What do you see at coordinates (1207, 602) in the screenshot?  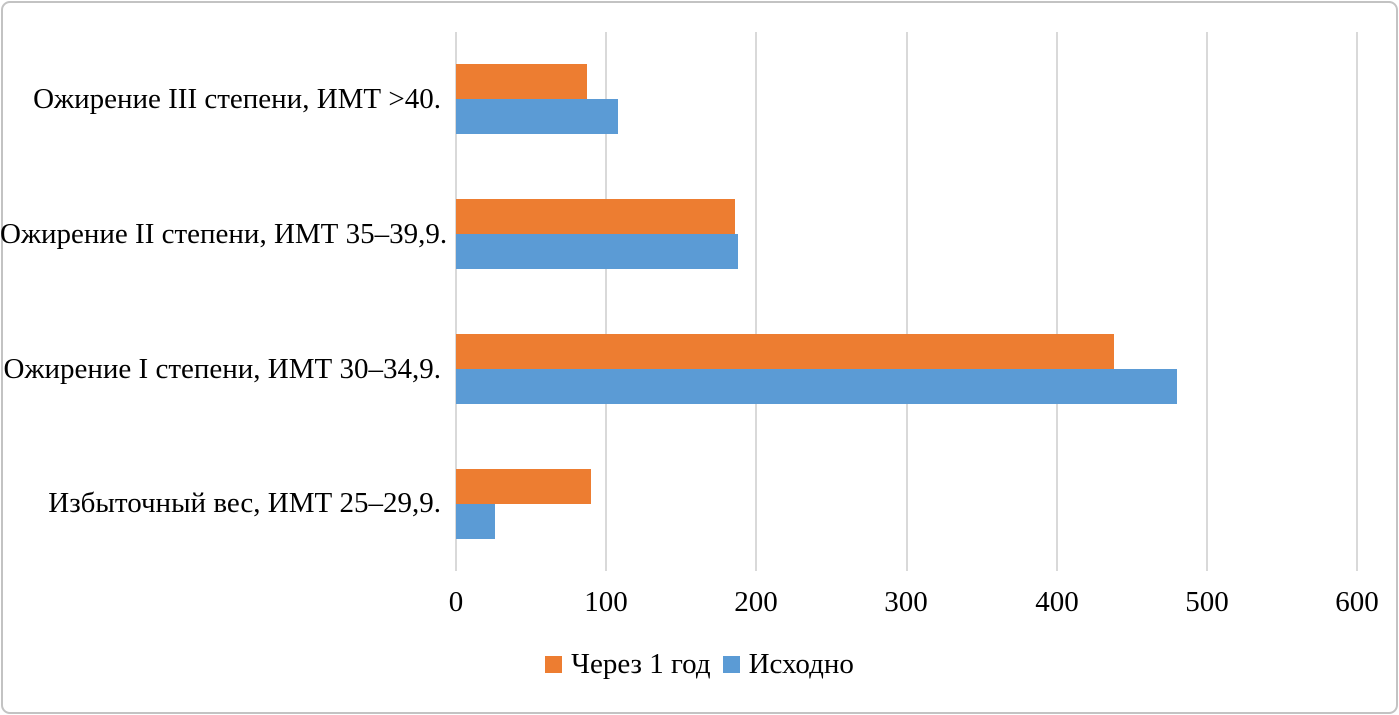 I see `x-axis-tick-label: 500` at bounding box center [1207, 602].